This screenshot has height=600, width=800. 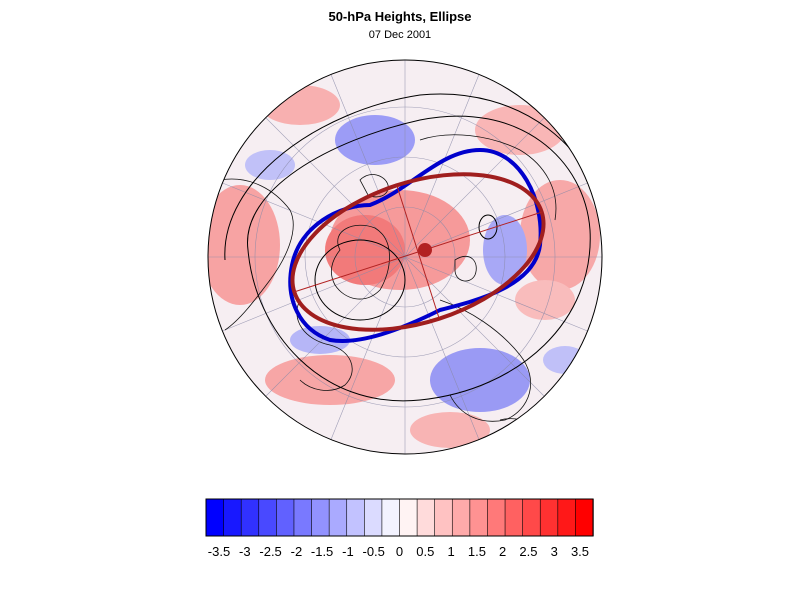 What do you see at coordinates (374, 186) in the screenshot?
I see `coastline-arctic-islands` at bounding box center [374, 186].